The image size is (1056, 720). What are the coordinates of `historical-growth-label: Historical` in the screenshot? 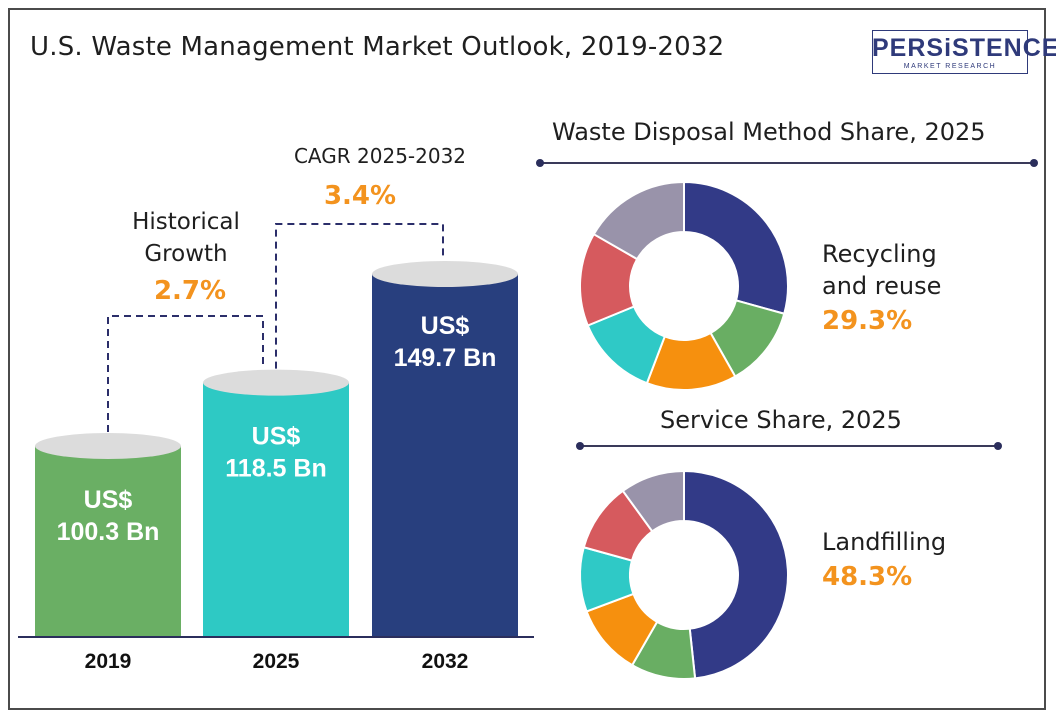 It's located at (186, 222).